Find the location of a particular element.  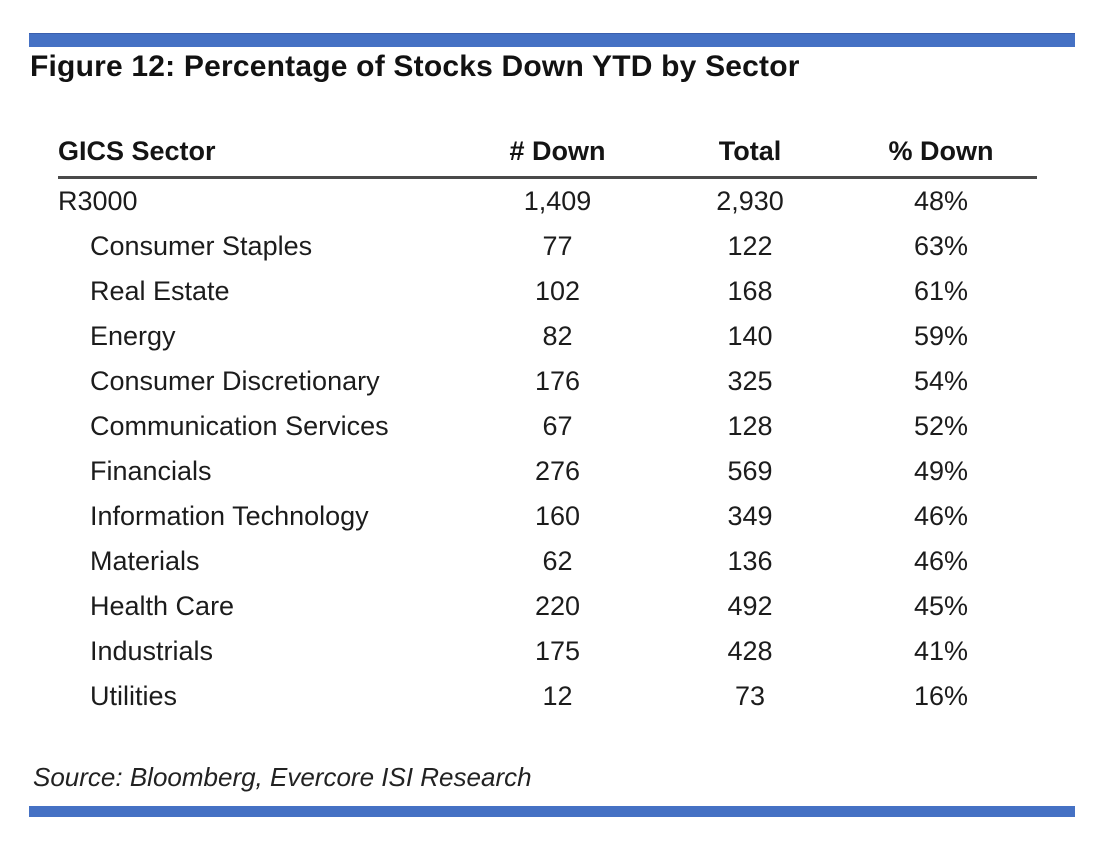

pct-down-cell: 45% is located at coordinates (941, 606).